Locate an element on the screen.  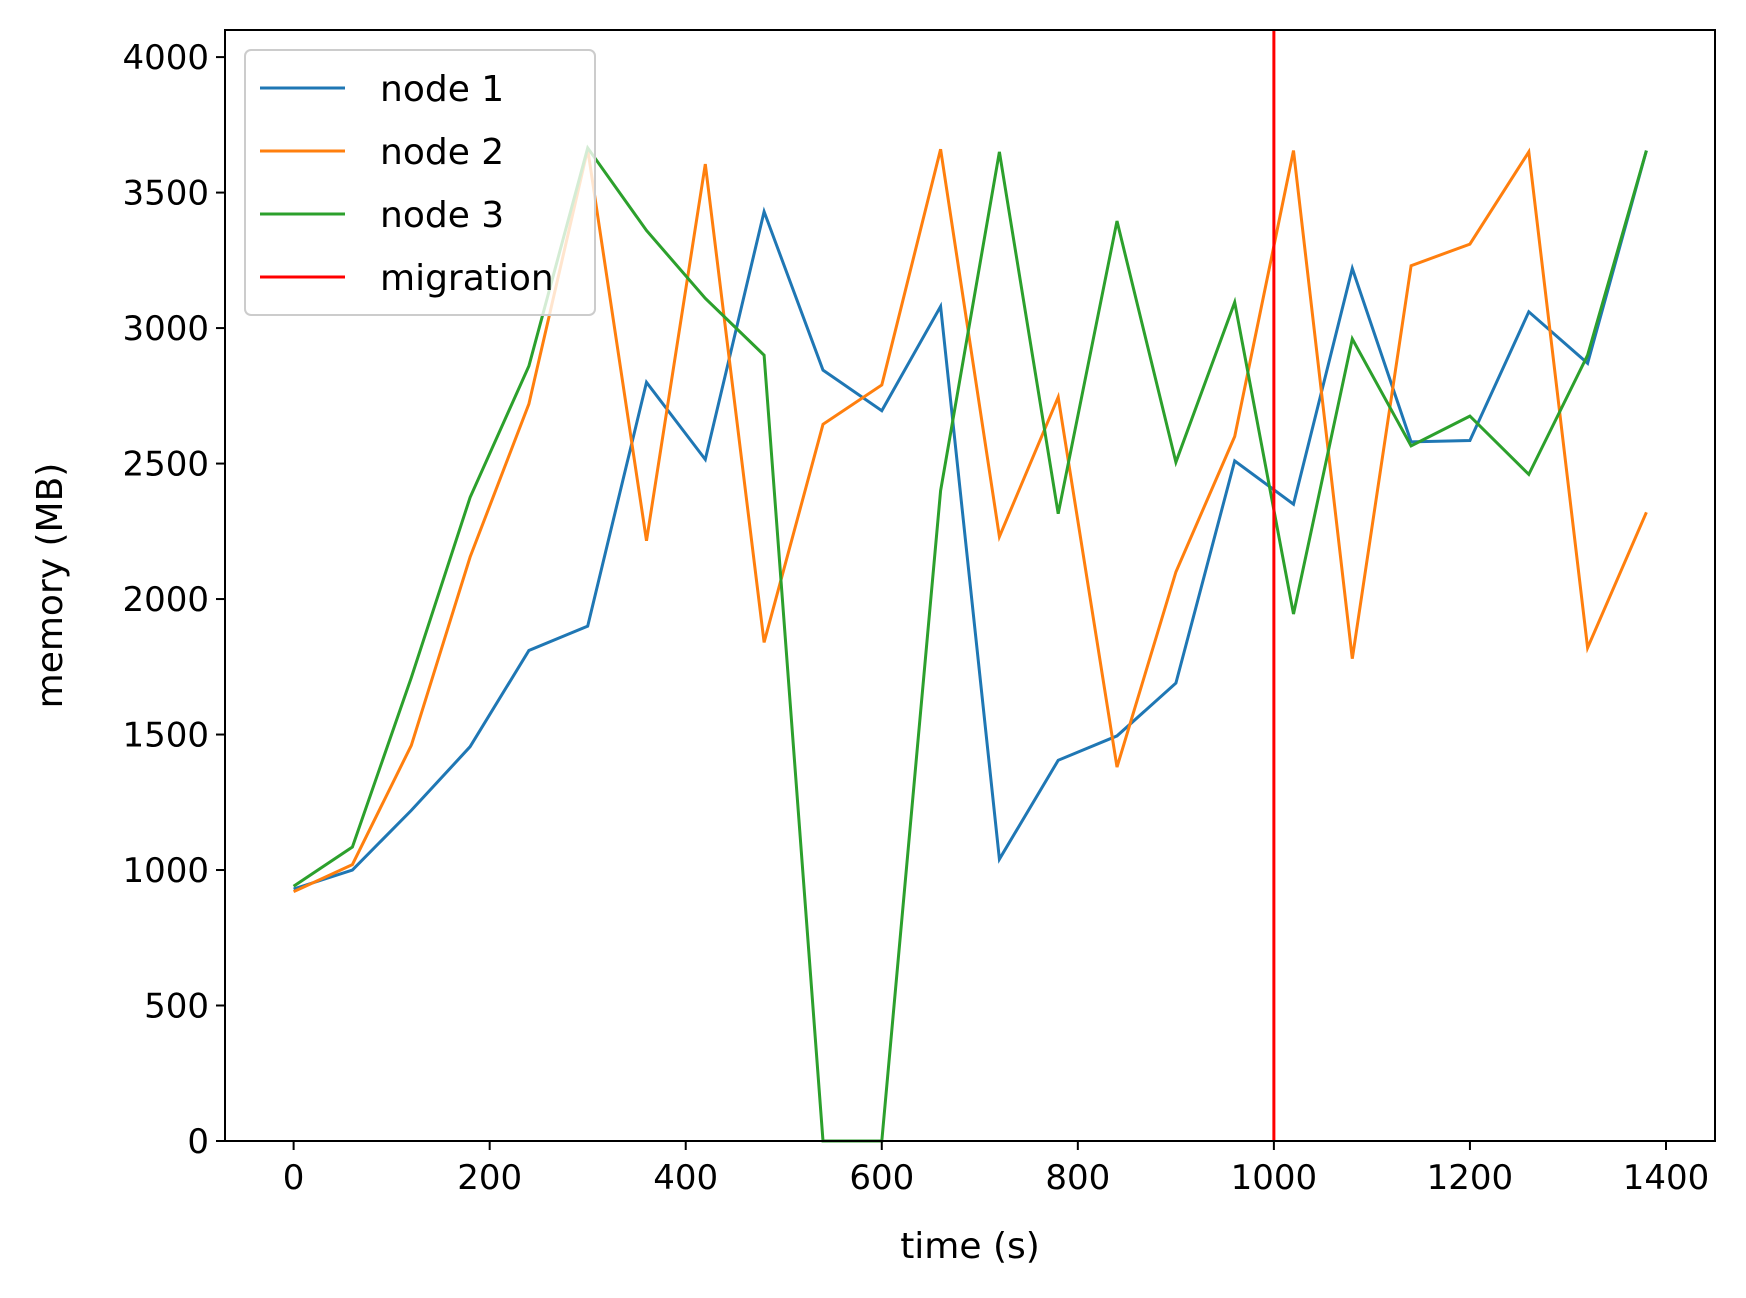
y-tick-label: 1500 is located at coordinates (165, 736).